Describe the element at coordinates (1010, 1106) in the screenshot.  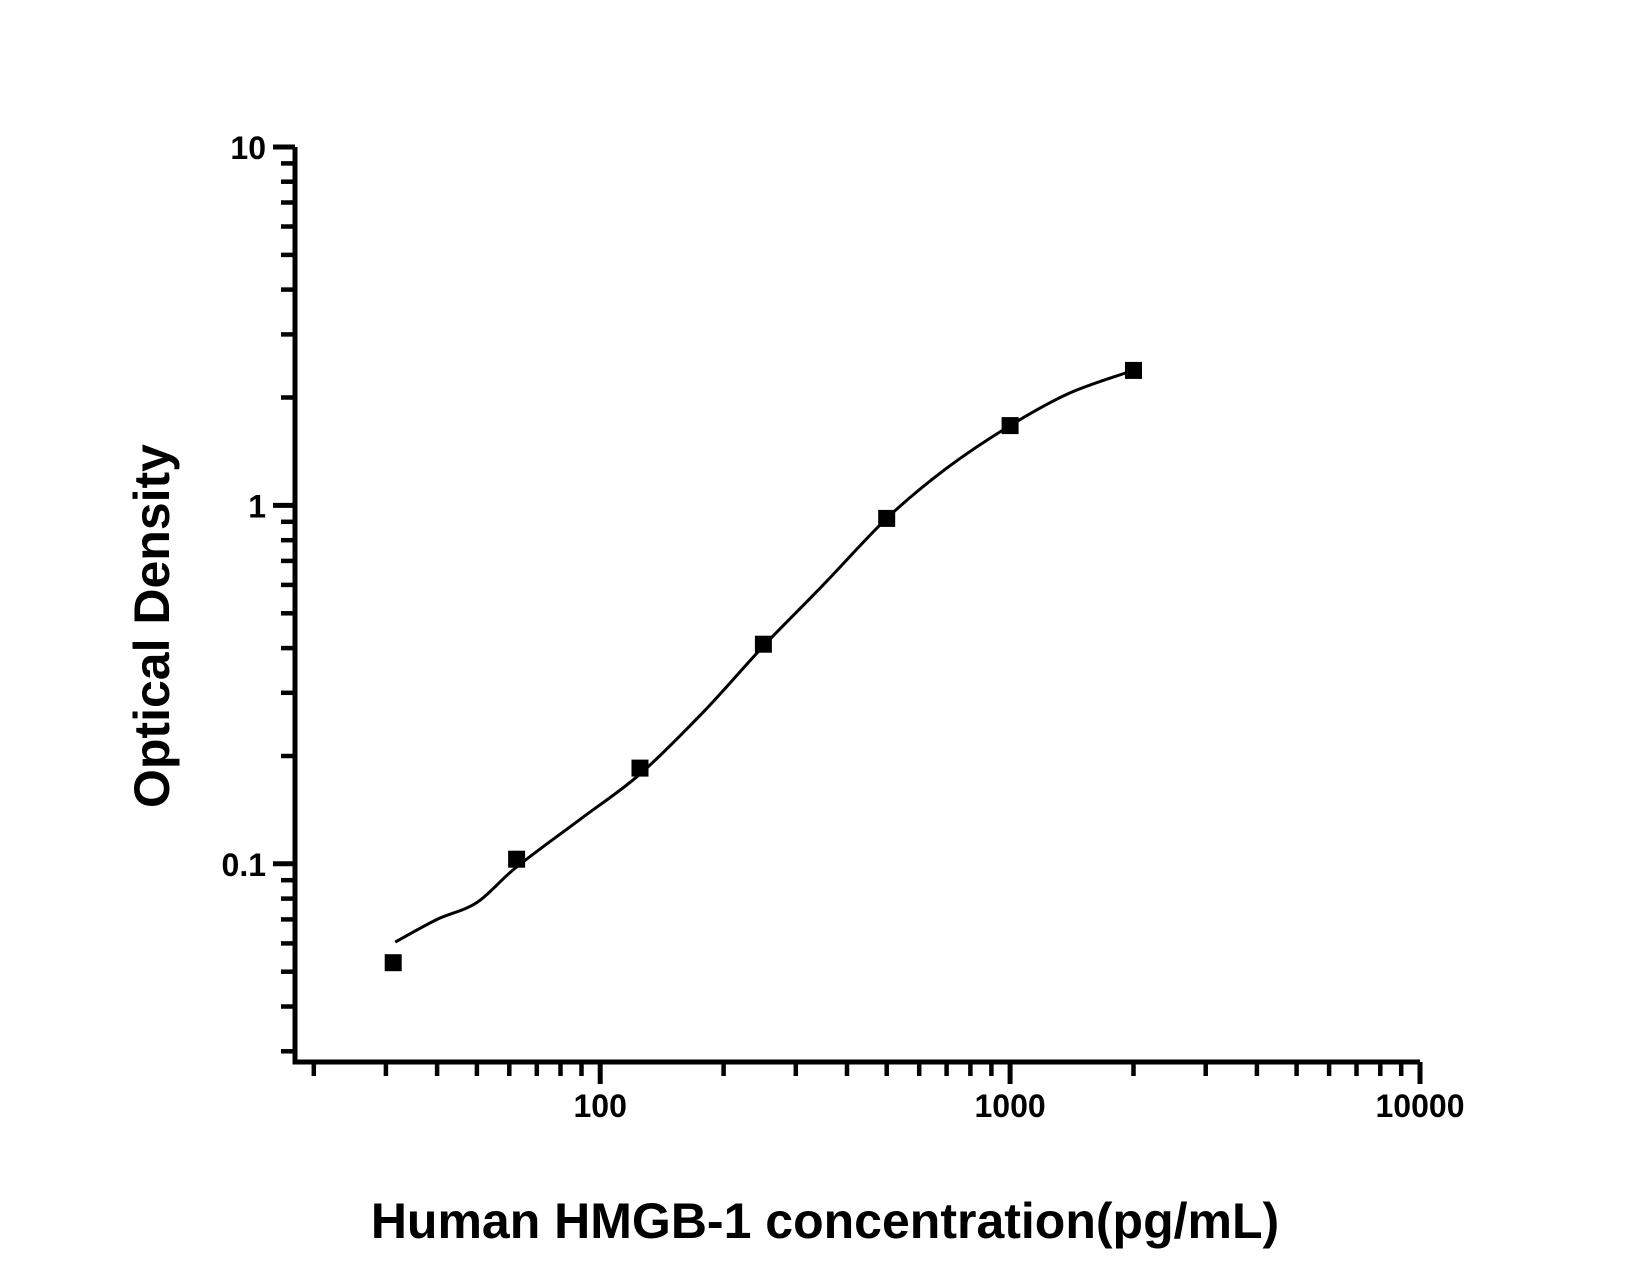
I see `x-tick-label: 1000` at that location.